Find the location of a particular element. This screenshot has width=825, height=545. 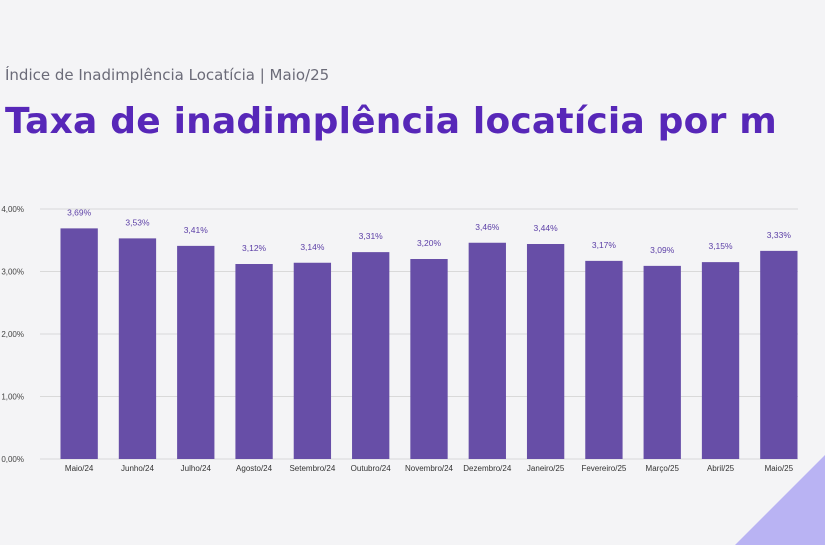

y-tick-label: 4,00% is located at coordinates (12, 209).